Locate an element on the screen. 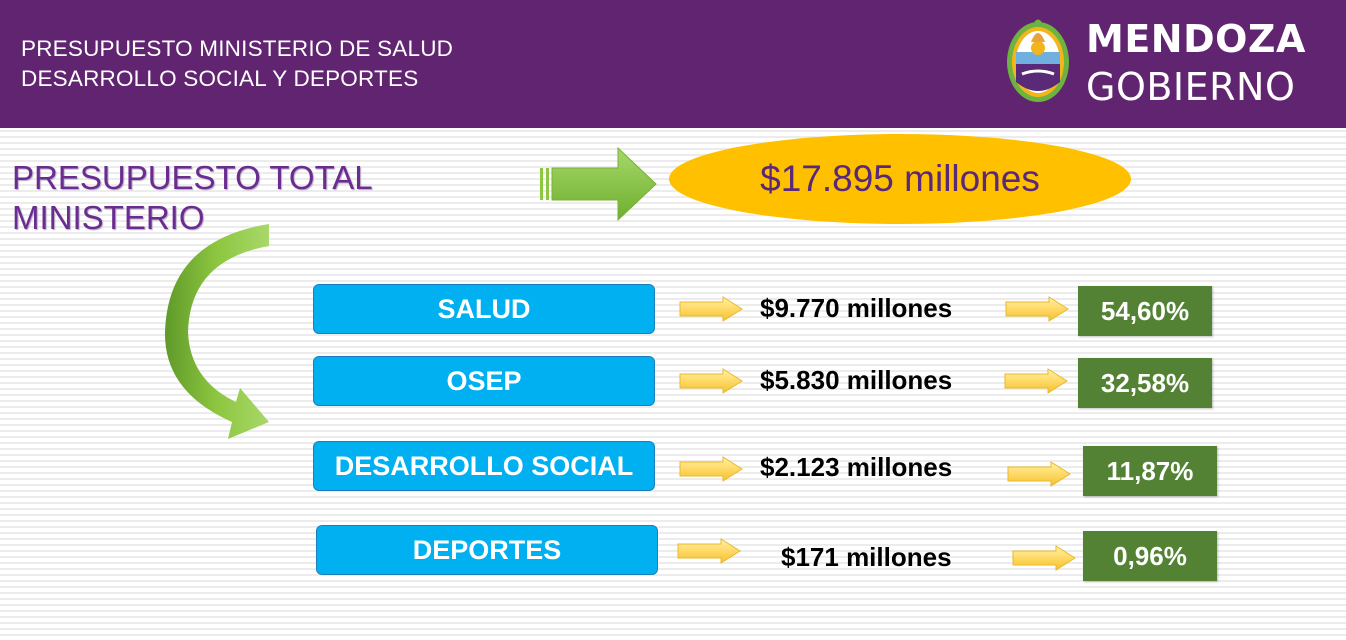 The width and height of the screenshot is (1346, 640). total-budget-label: PRESUPUESTO TOTAL MINISTERIO is located at coordinates (192, 198).